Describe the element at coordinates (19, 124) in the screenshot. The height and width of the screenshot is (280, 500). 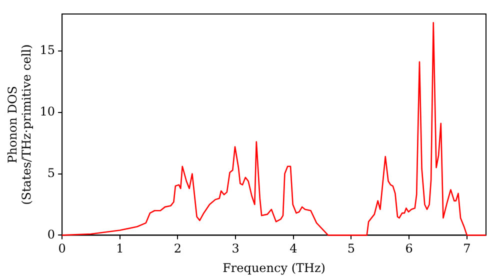
I see `y-axis-title: Phonon DOS (States/THz·primitive cell)` at that location.